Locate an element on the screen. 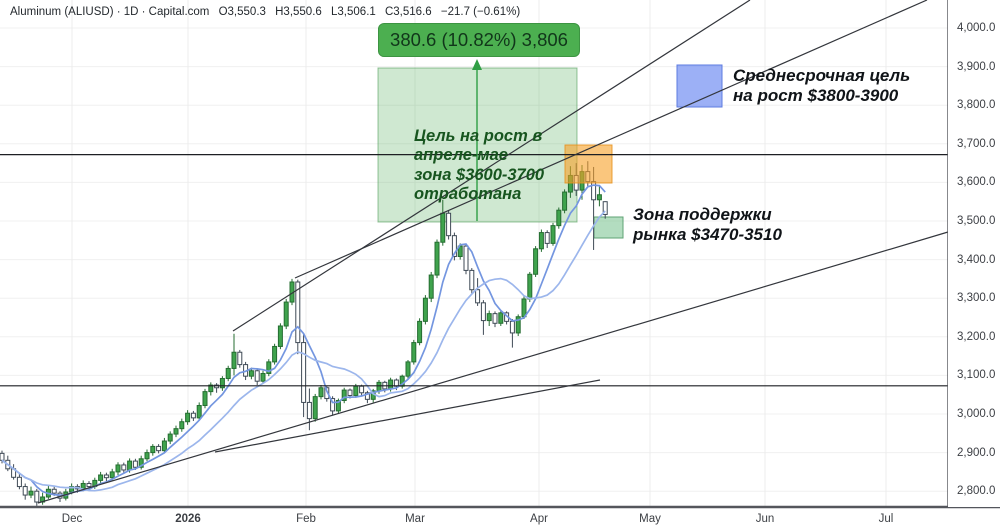 The height and width of the screenshot is (530, 1000). x-axis-label: May is located at coordinates (650, 519).